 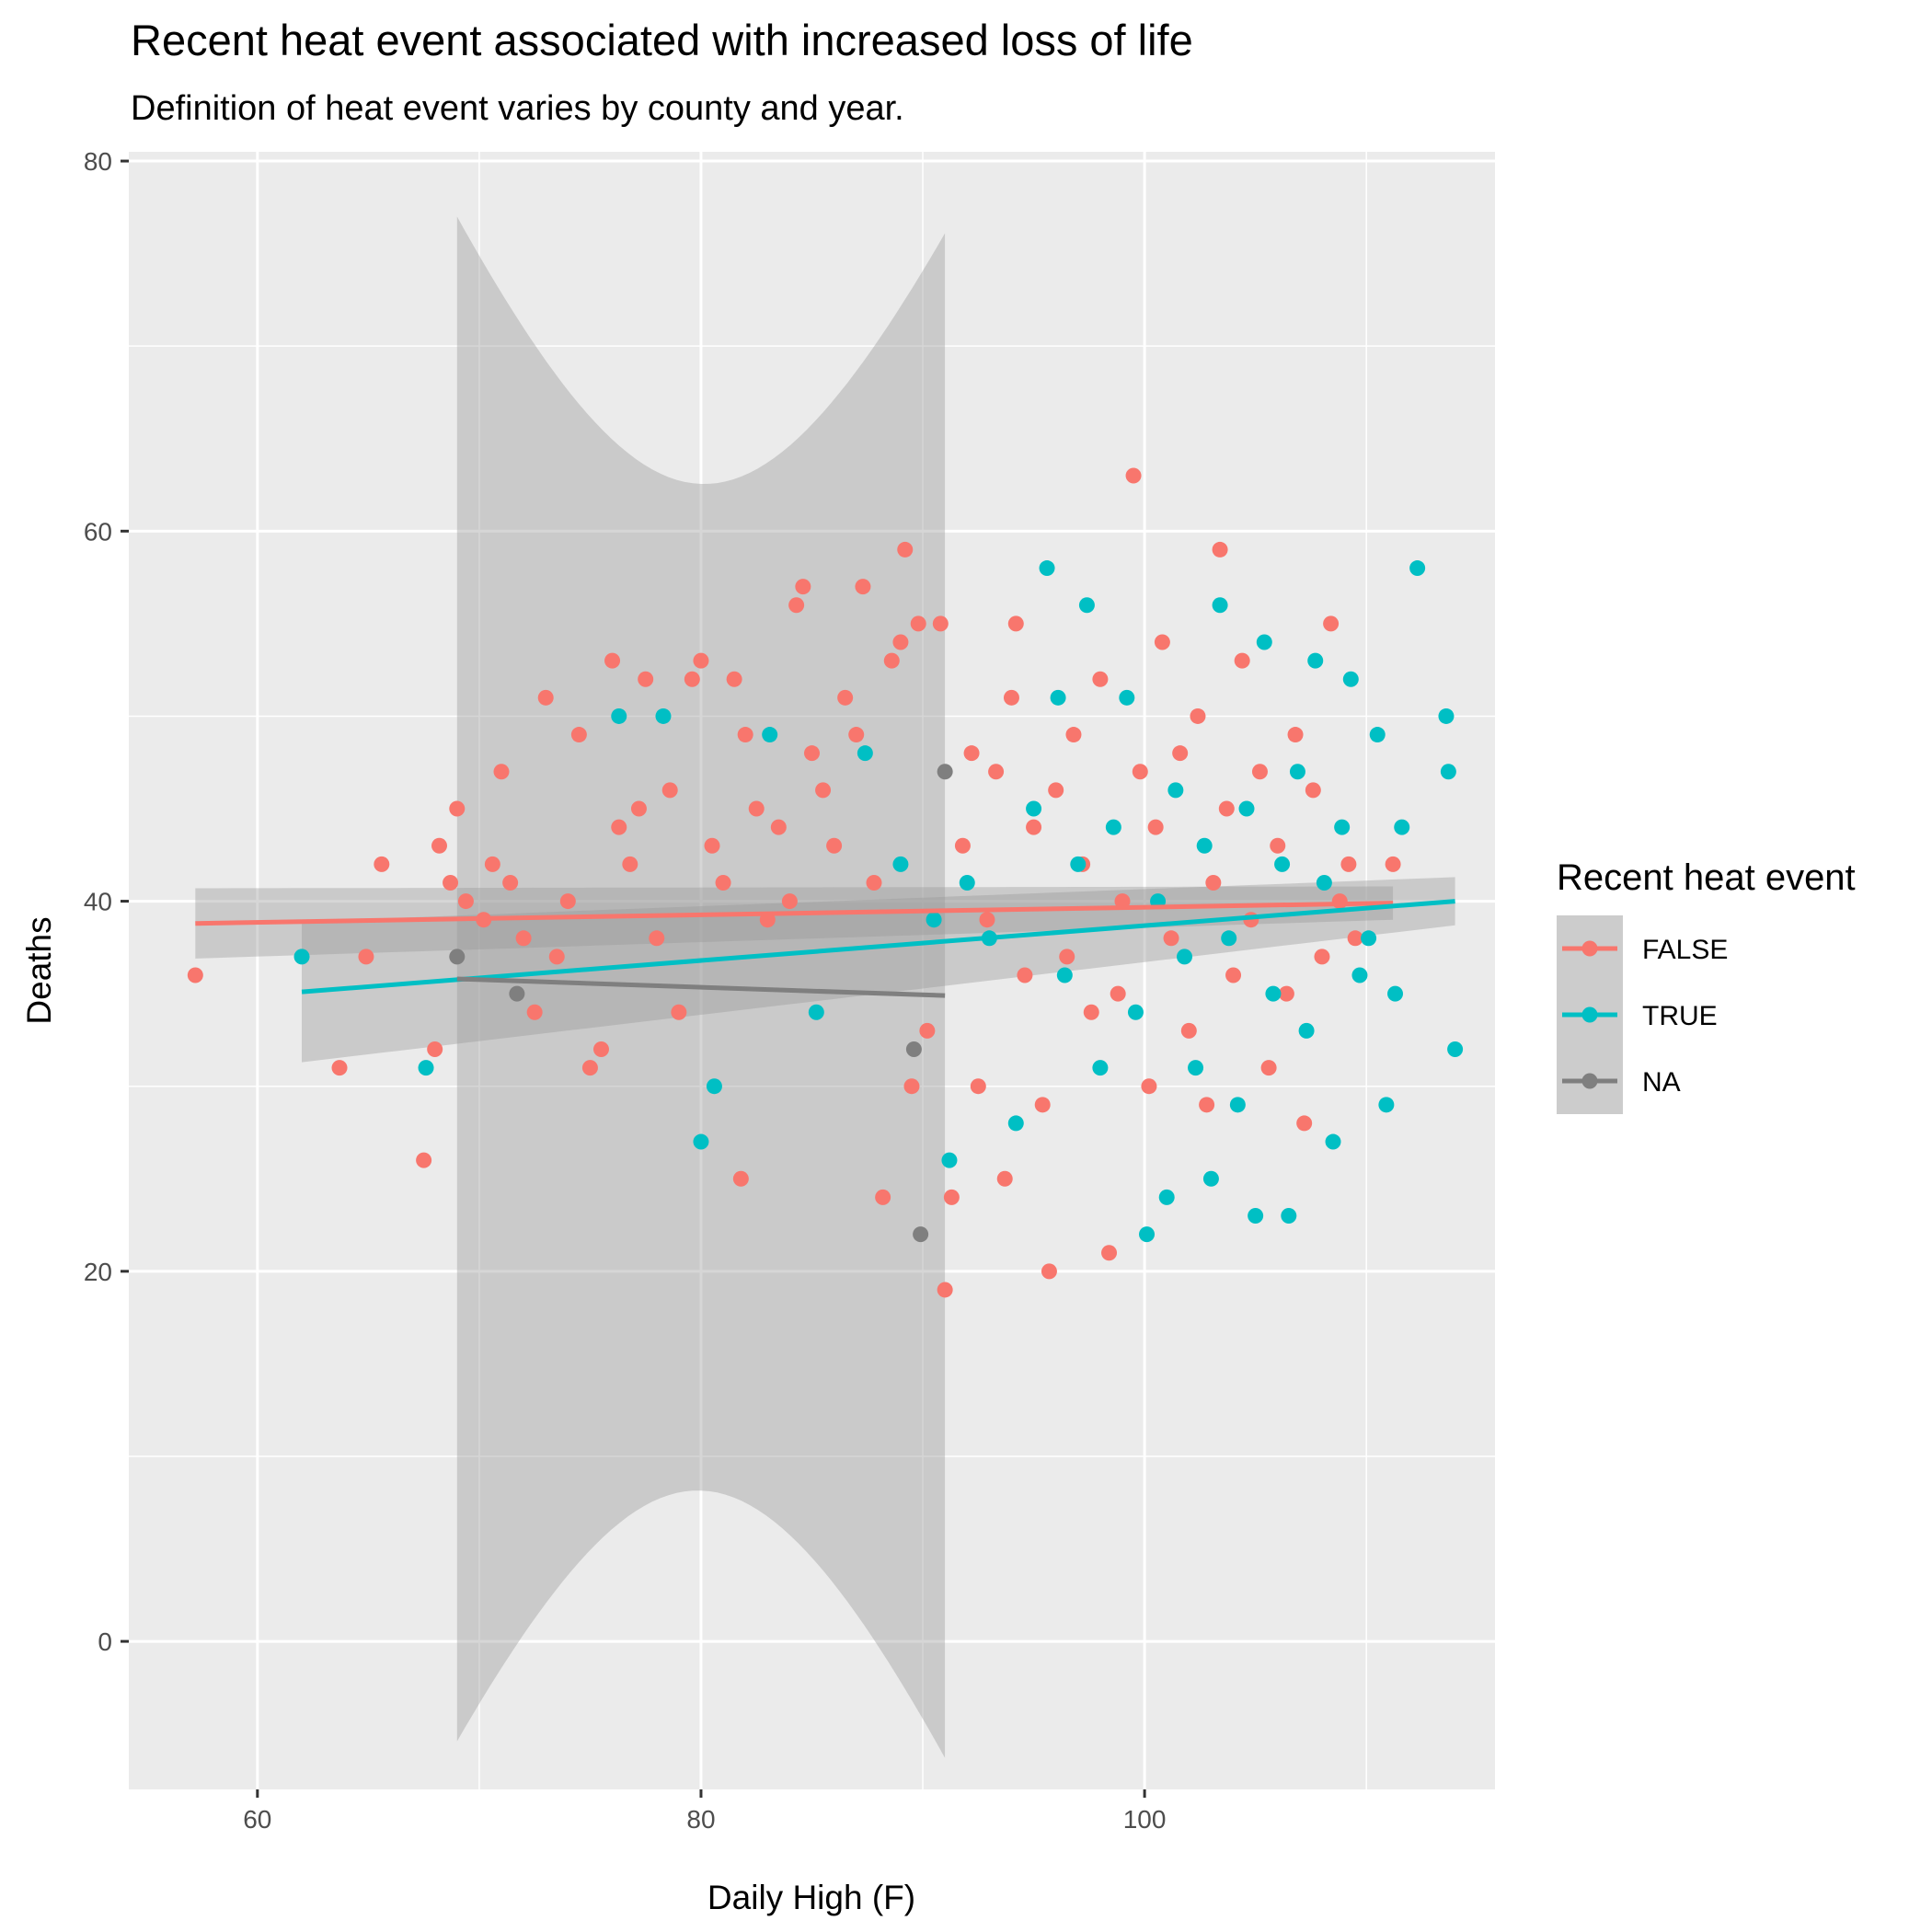 I want to click on y-tick-label: 80, so click(x=98, y=161).